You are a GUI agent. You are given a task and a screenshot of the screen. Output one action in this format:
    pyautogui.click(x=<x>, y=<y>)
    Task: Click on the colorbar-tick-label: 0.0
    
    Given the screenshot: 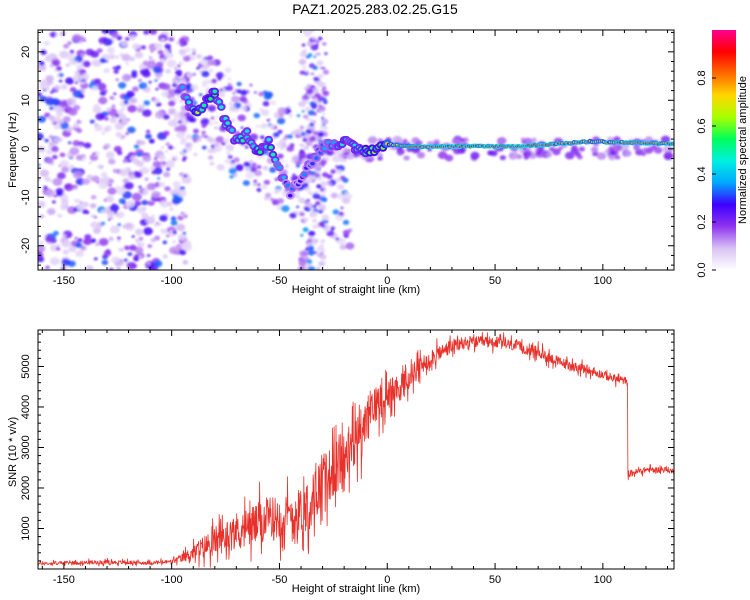 What is the action you would take?
    pyautogui.click(x=702, y=269)
    